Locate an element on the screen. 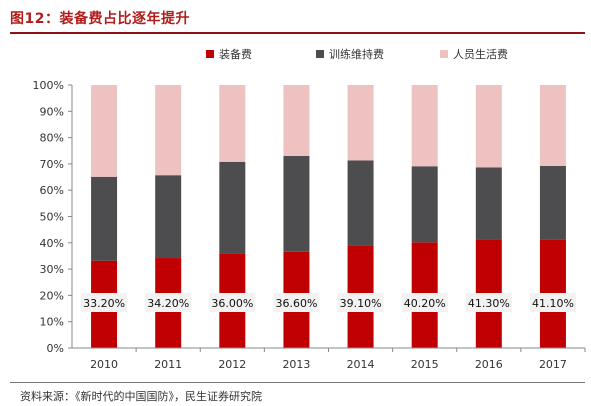 The width and height of the screenshot is (591, 406). x-tick-label: 2014 is located at coordinates (361, 364).